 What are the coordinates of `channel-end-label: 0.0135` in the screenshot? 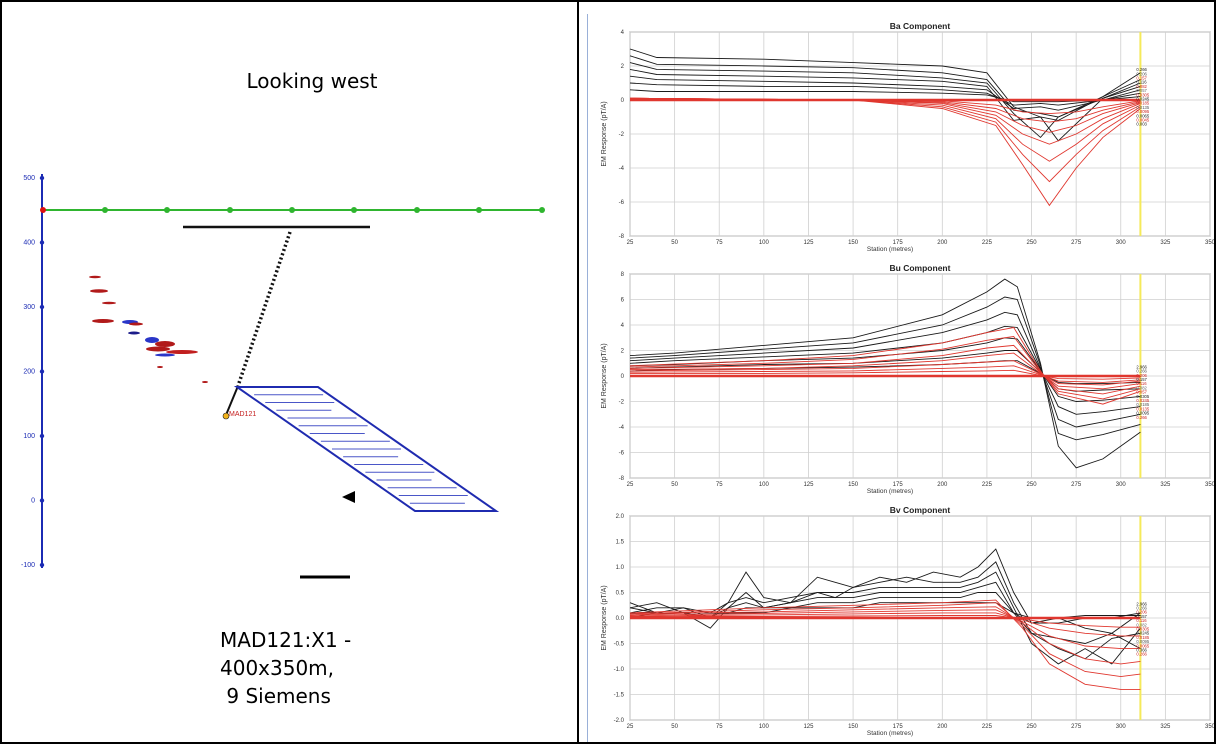 It's located at (1142, 408).